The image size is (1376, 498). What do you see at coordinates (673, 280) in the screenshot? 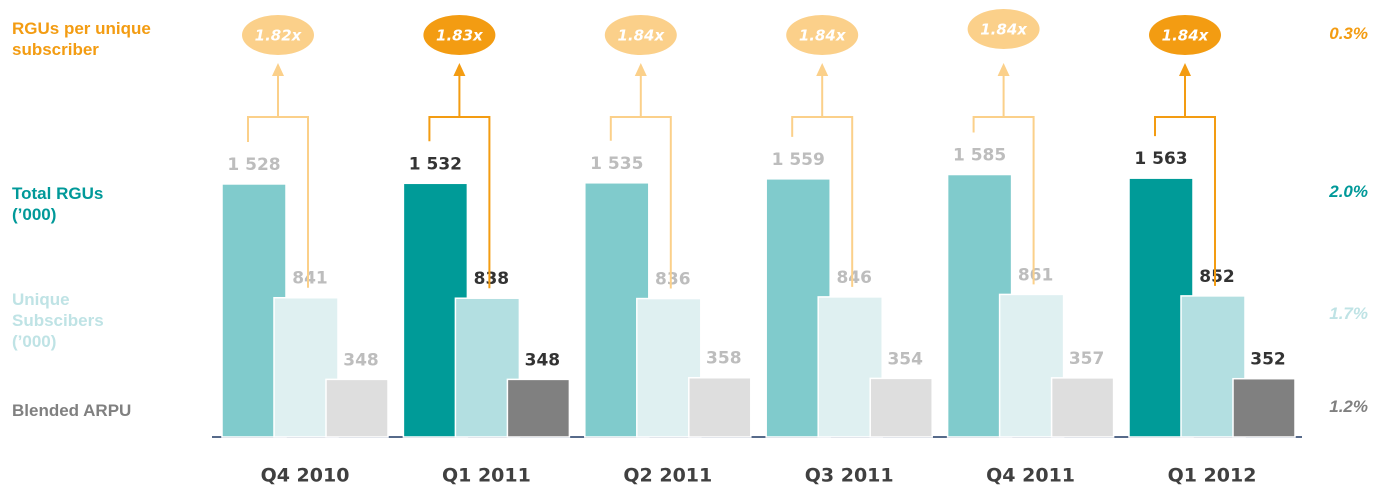
I see `value-label: 836` at bounding box center [673, 280].